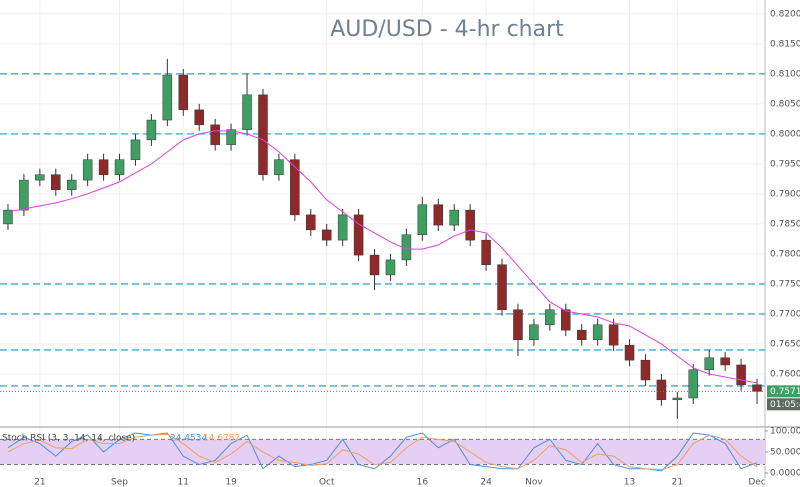  What do you see at coordinates (68, 439) in the screenshot?
I see `indicator-title: Stoch RSI (3, 3, 14, 14, close)` at bounding box center [68, 439].